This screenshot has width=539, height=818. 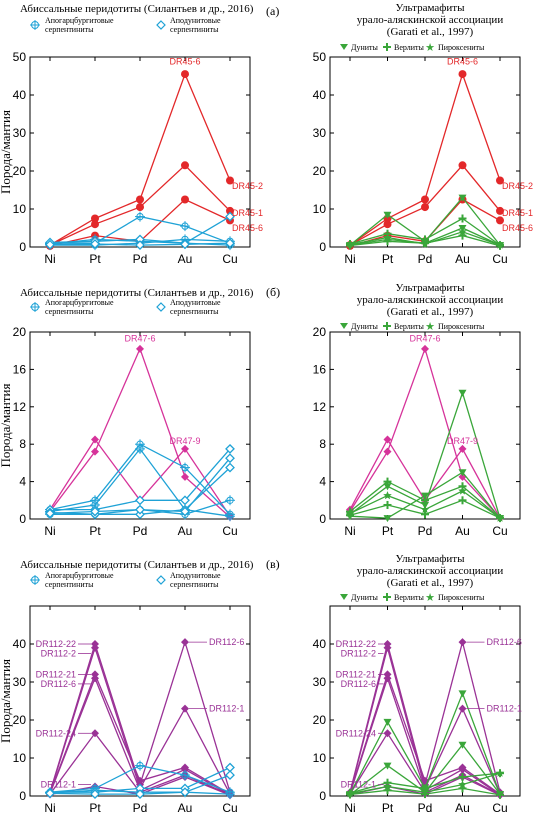 I want to click on legend-right-title-c-3: (Garati et al., 1997), so click(x=430, y=583).